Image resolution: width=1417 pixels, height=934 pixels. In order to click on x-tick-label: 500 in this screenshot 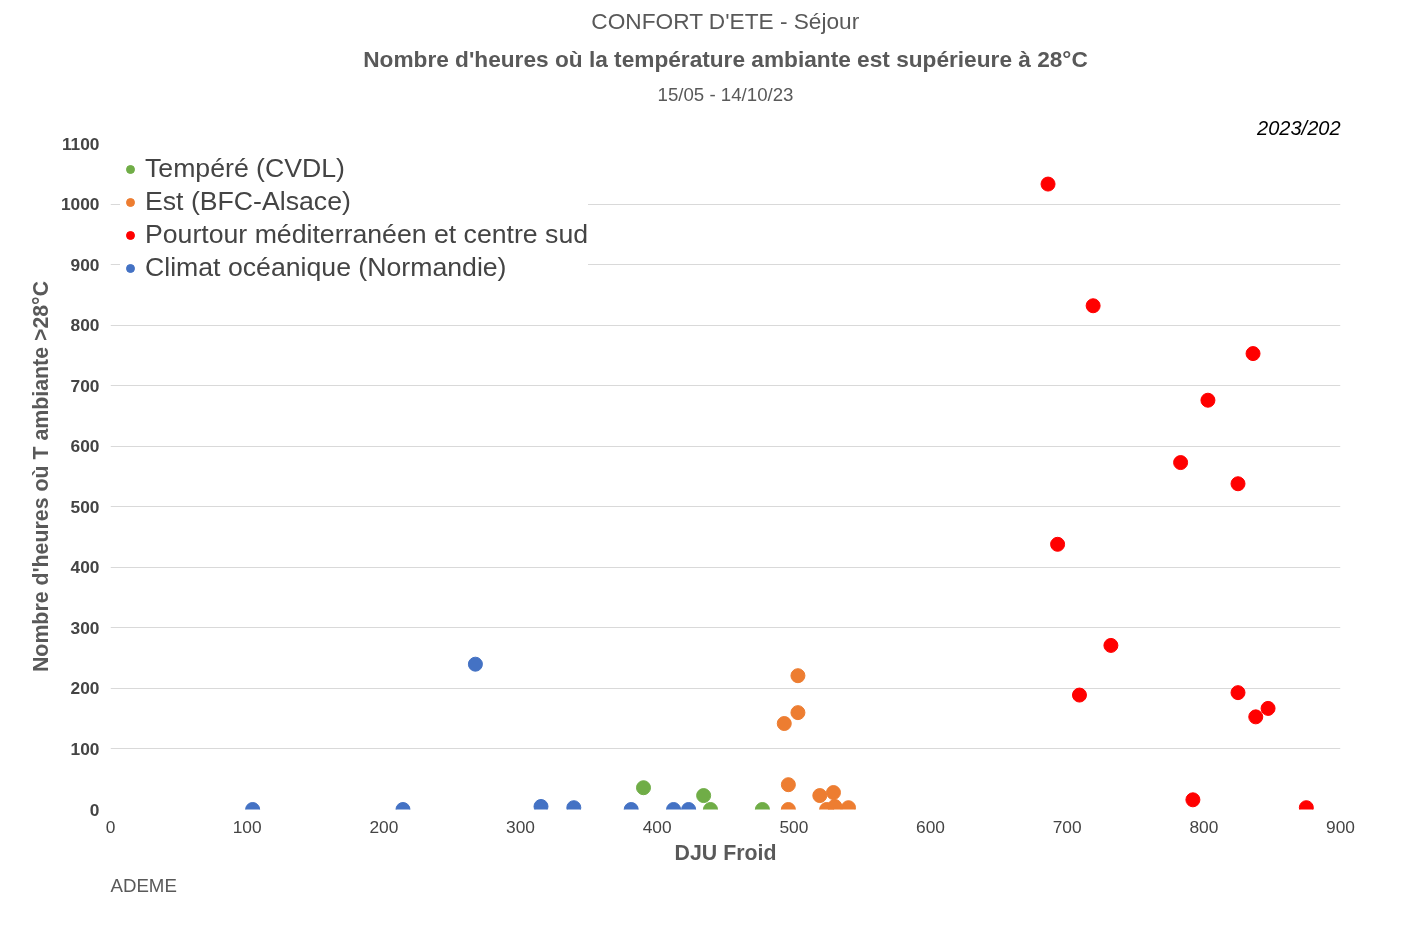, I will do `click(794, 826)`.